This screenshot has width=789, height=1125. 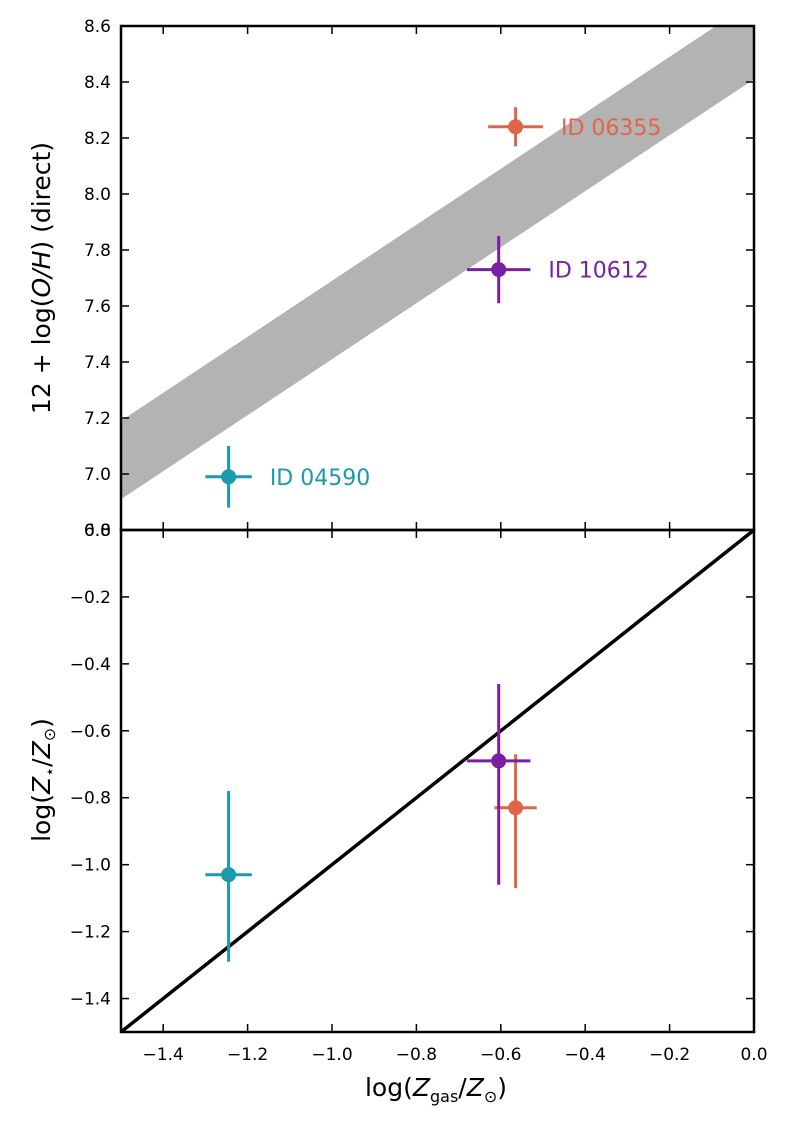 I want to click on y-tick-label: −1.2, so click(x=90, y=933).